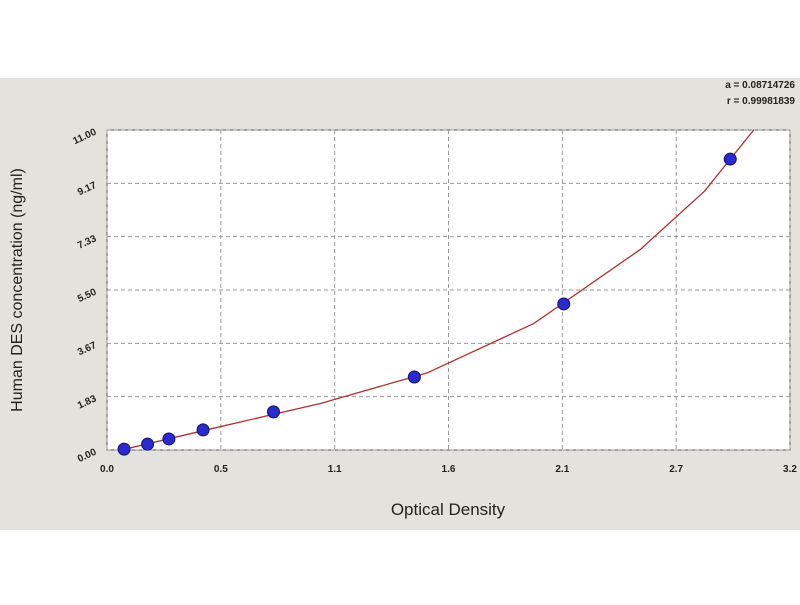 Image resolution: width=800 pixels, height=605 pixels. I want to click on x-tick-label: 0.0, so click(107, 469).